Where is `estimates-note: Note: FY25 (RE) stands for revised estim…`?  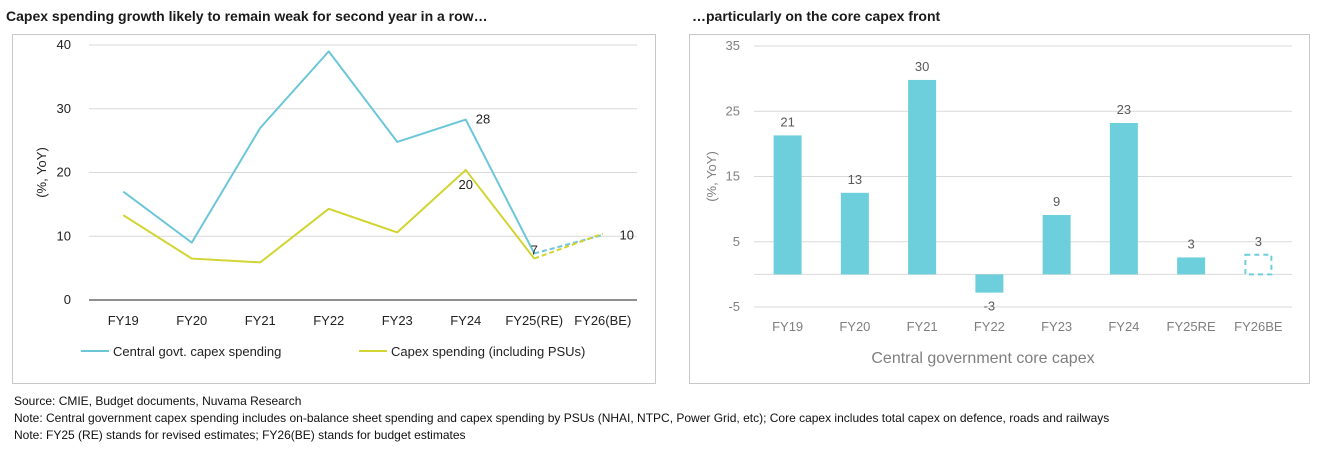 estimates-note: Note: FY25 (RE) stands for revised estim… is located at coordinates (240, 435).